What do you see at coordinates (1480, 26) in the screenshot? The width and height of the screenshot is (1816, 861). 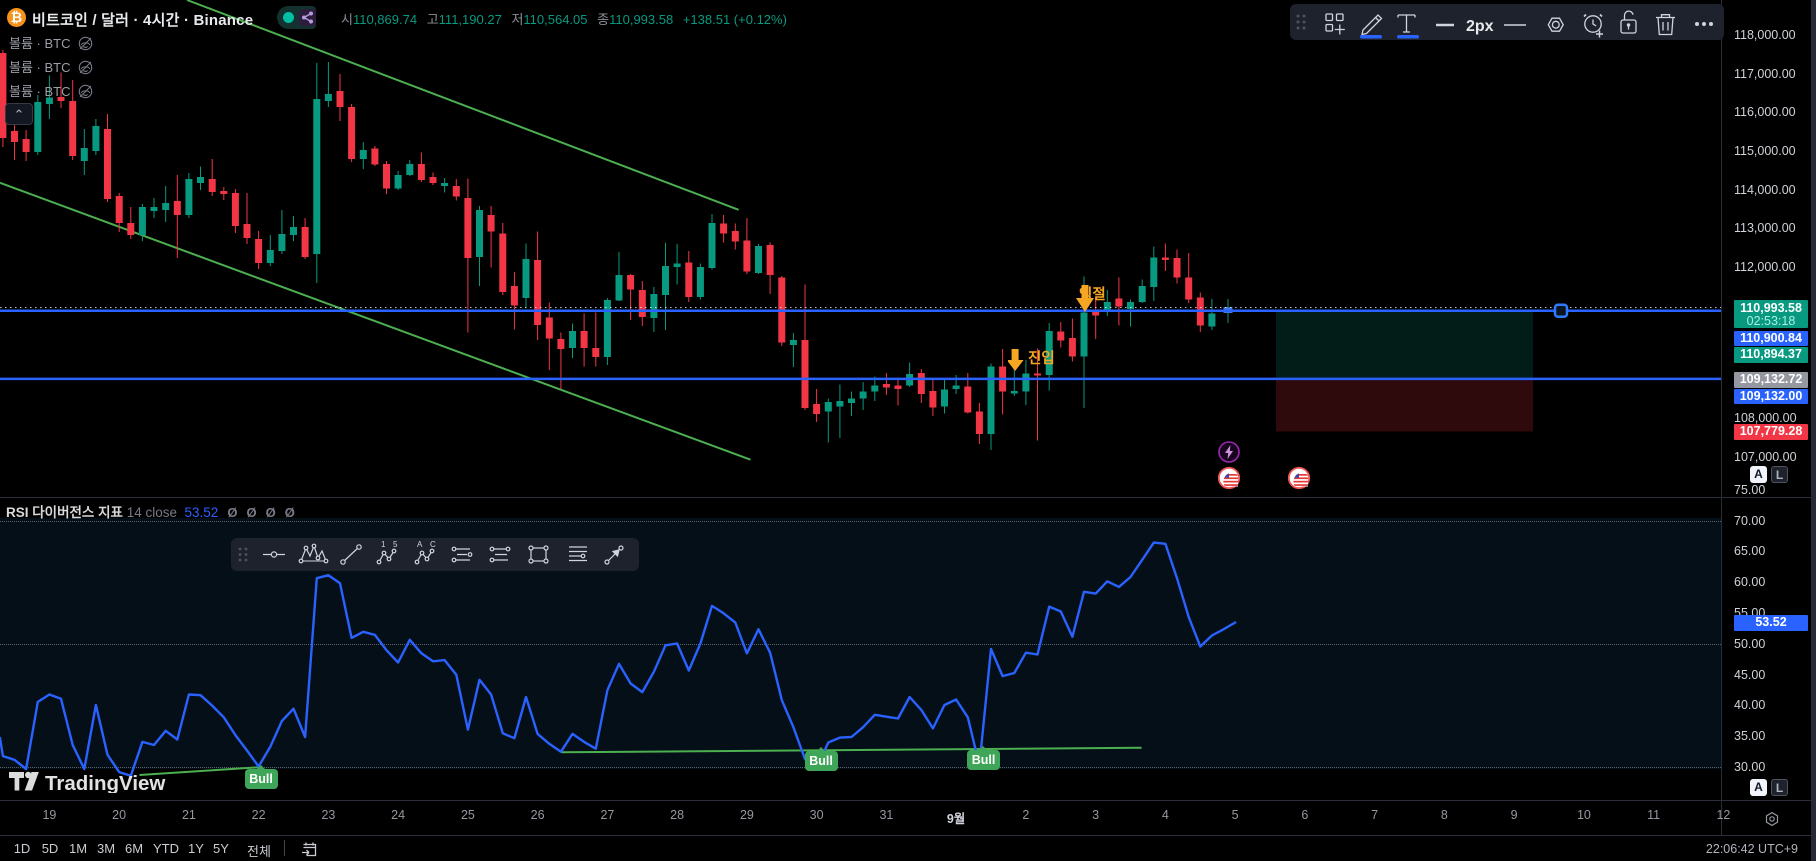 I see `svg-text: 2px` at bounding box center [1480, 26].